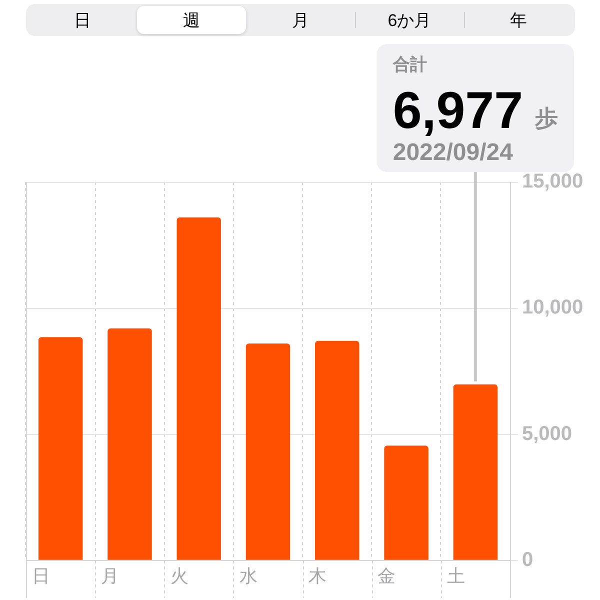 This screenshot has height=600, width=600. I want to click on y-tick-label: 5,000, so click(547, 433).